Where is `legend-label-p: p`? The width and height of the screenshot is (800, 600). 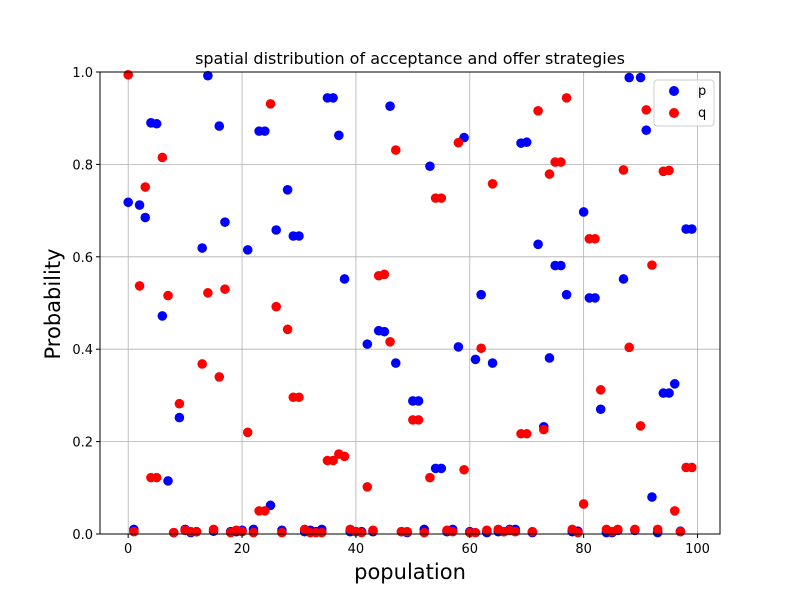
legend-label-p: p is located at coordinates (702, 91).